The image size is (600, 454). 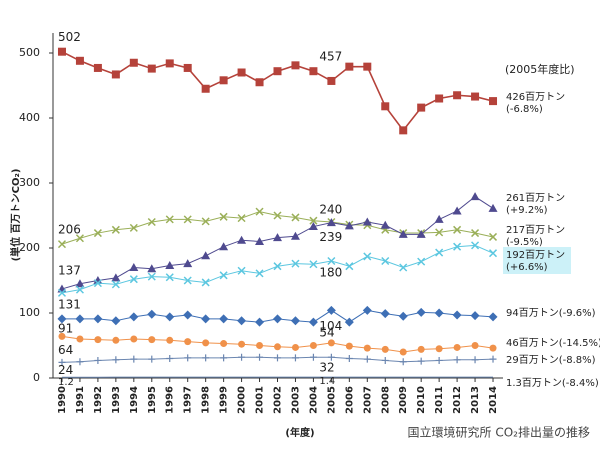 What do you see at coordinates (330, 237) in the screenshot?
I see `value-label: 239` at bounding box center [330, 237].